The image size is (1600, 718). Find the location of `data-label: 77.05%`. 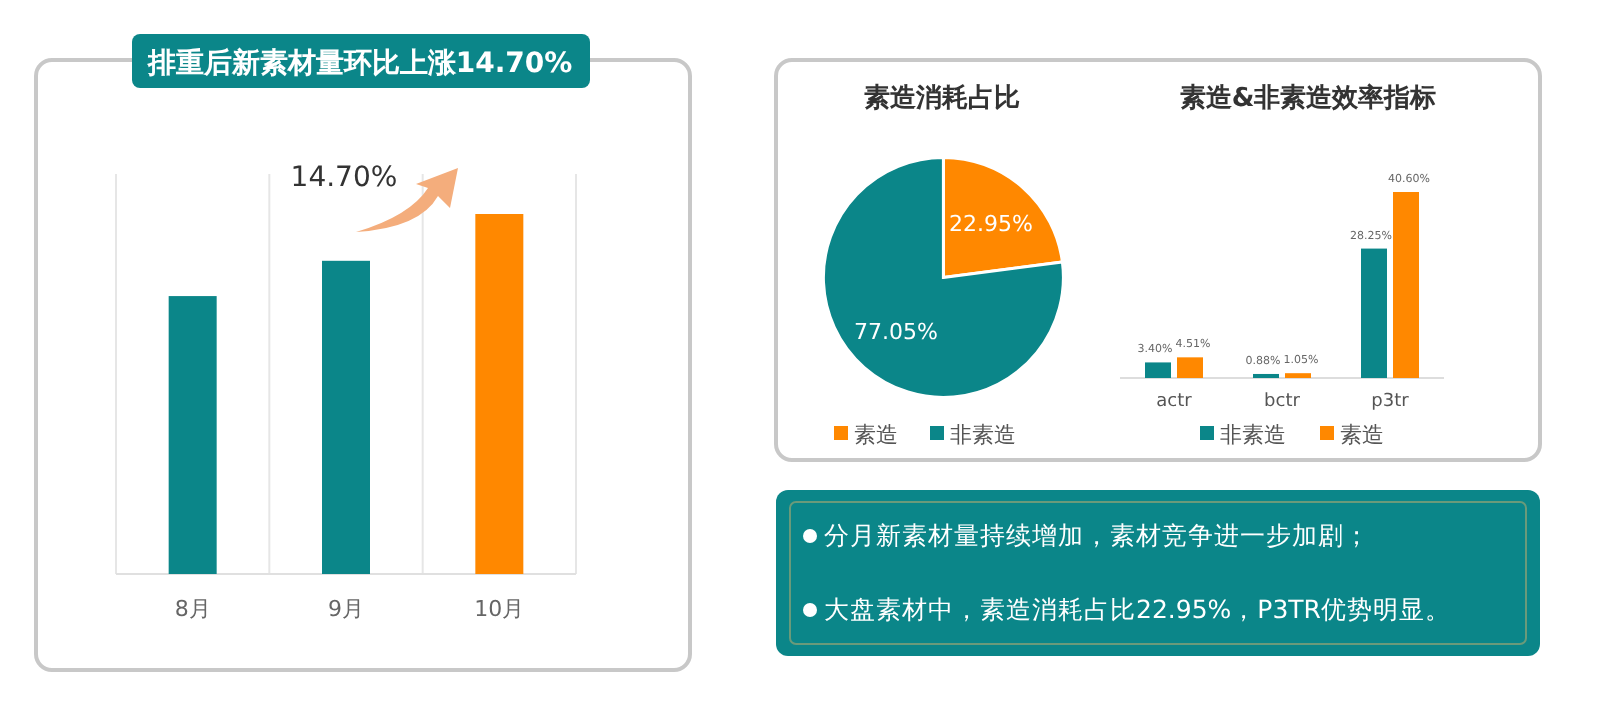

data-label: 77.05% is located at coordinates (895, 332).